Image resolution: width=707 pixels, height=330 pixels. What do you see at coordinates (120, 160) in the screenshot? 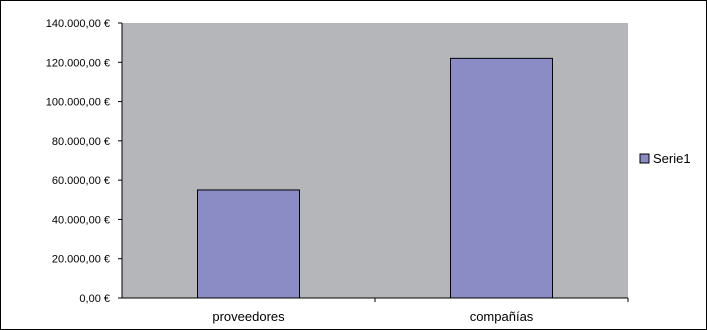
I see `y-axis-ticks` at bounding box center [120, 160].